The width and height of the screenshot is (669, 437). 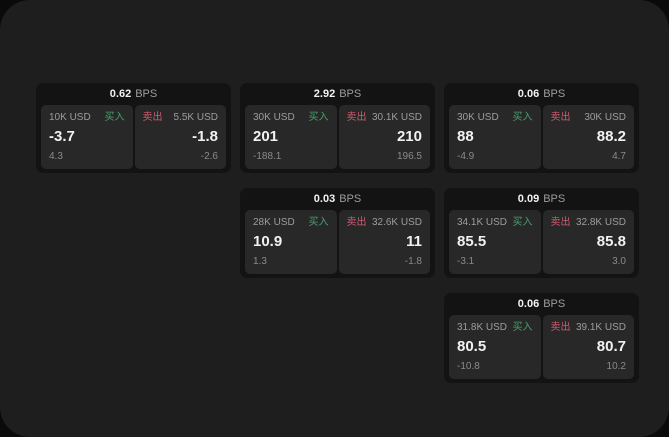 What do you see at coordinates (468, 366) in the screenshot?
I see `buy-delta: -10.8` at bounding box center [468, 366].